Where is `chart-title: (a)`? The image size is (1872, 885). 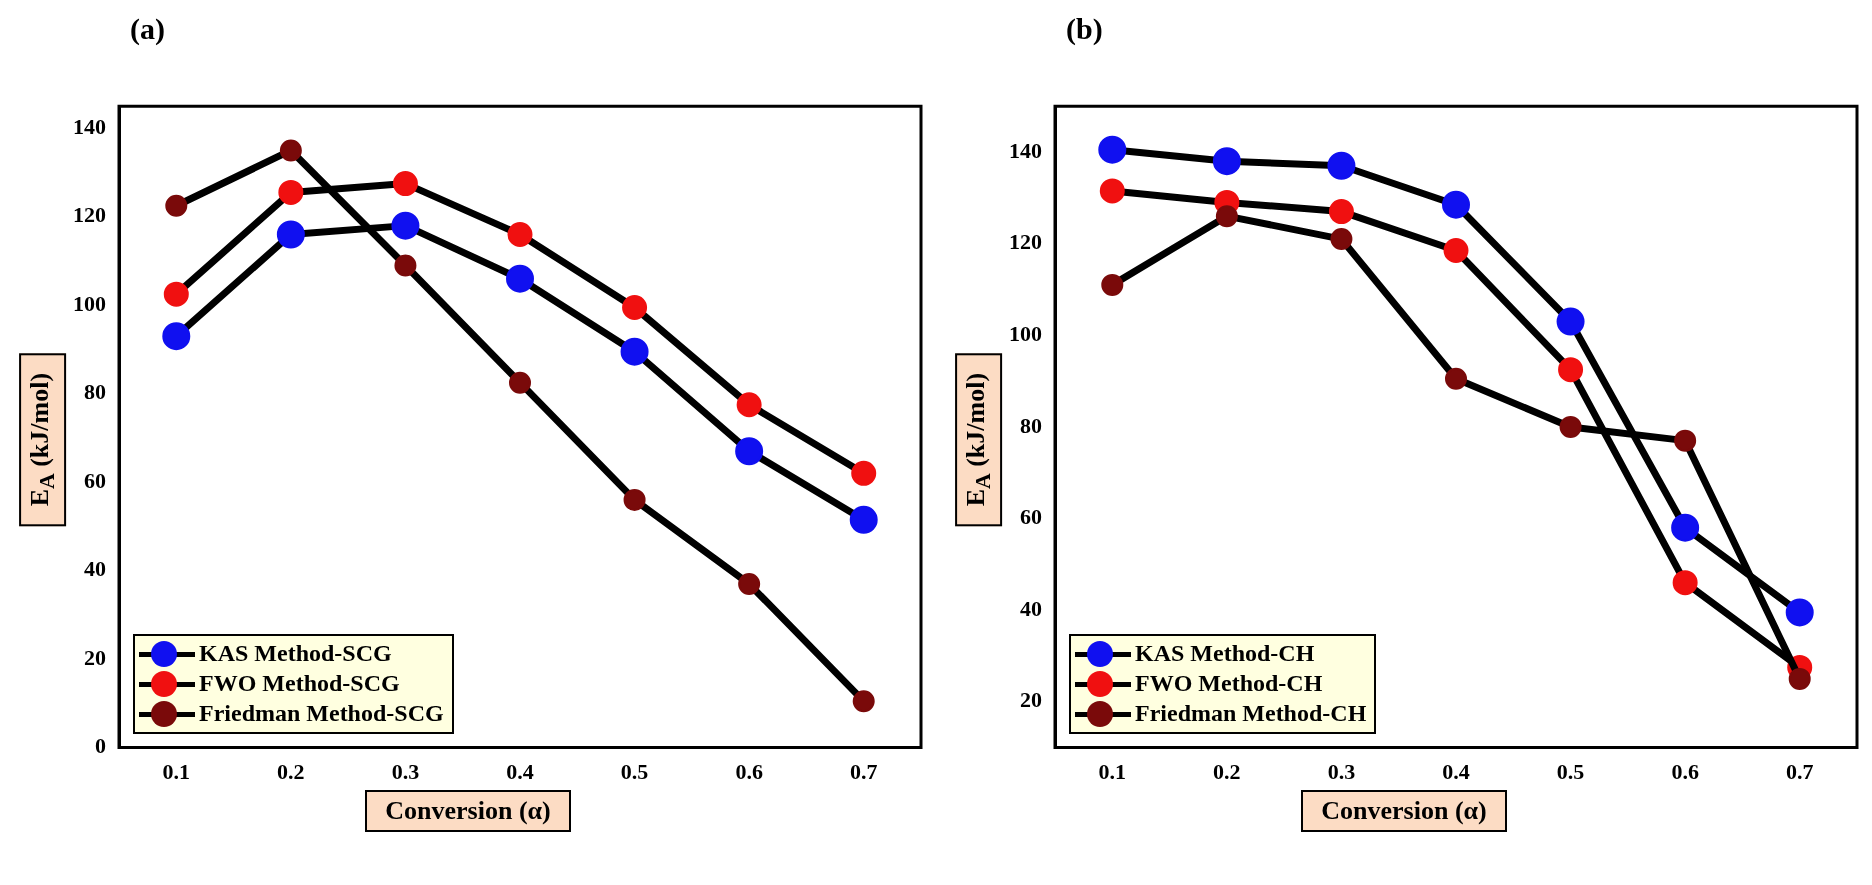
chart-title: (a) is located at coordinates (147, 29).